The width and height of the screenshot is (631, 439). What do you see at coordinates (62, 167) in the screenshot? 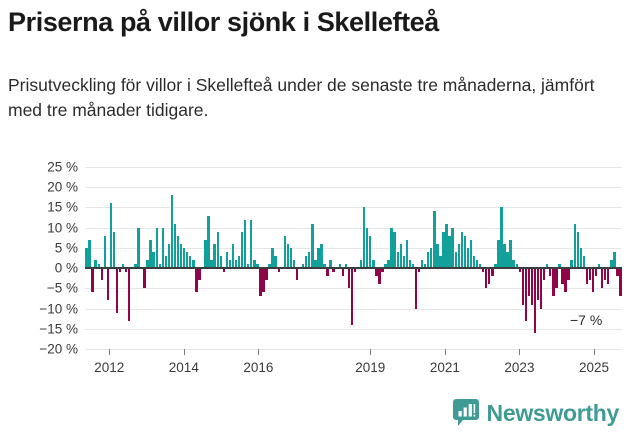
I see `y-tick-label: 25 %` at bounding box center [62, 167].